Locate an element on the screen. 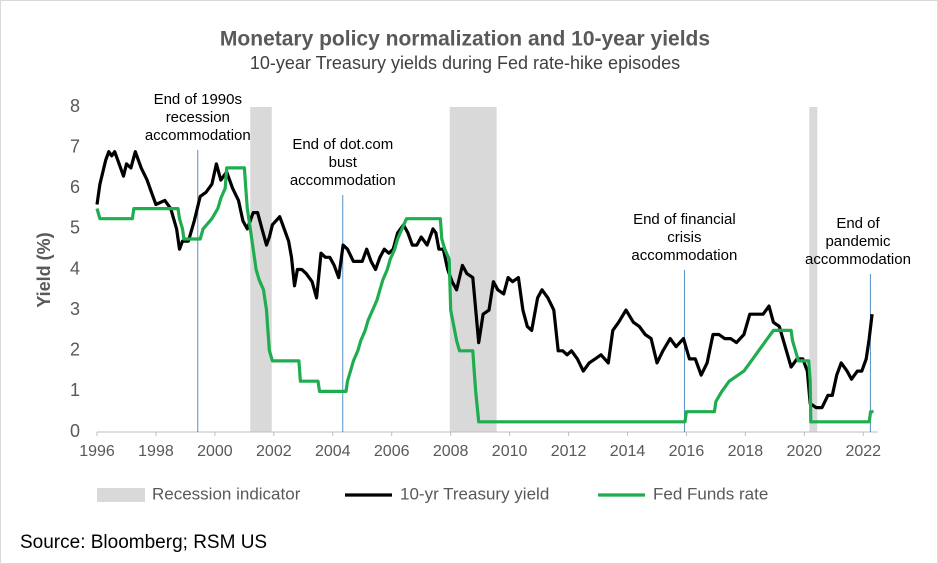  annotation-text: End of is located at coordinates (858, 223).